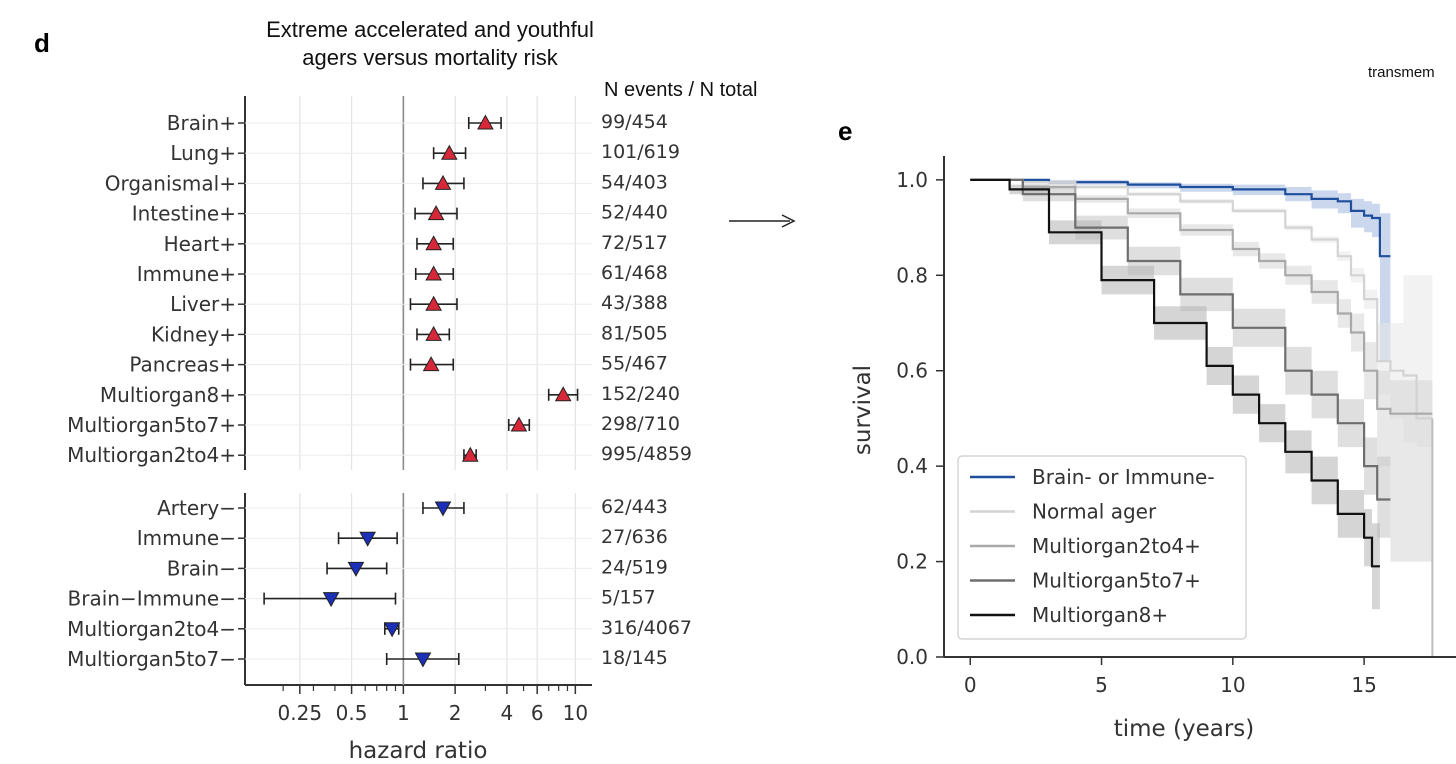 The width and height of the screenshot is (1456, 764). Describe the element at coordinates (1123, 477) in the screenshot. I see `legend-entry-label: Brain- or Immune-` at that location.